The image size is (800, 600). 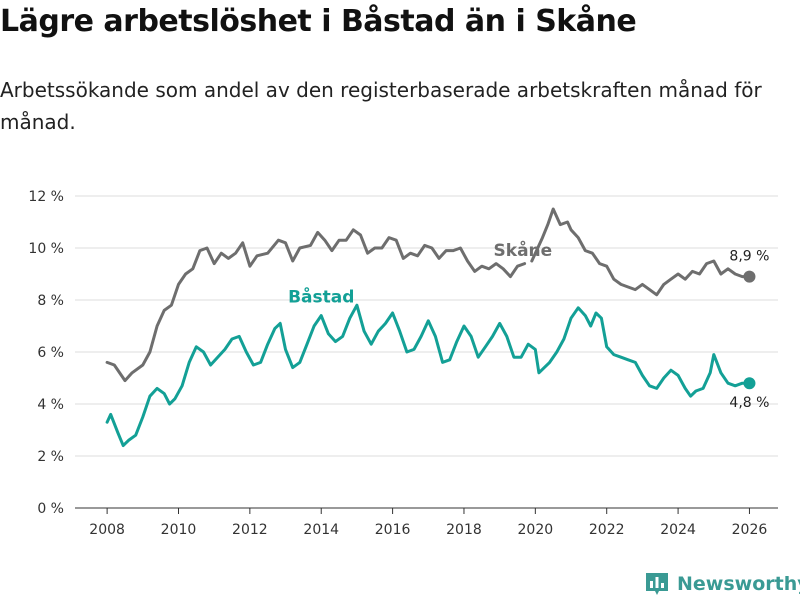 What do you see at coordinates (50, 457) in the screenshot?
I see `y-tick-label: 2 %` at bounding box center [50, 457].